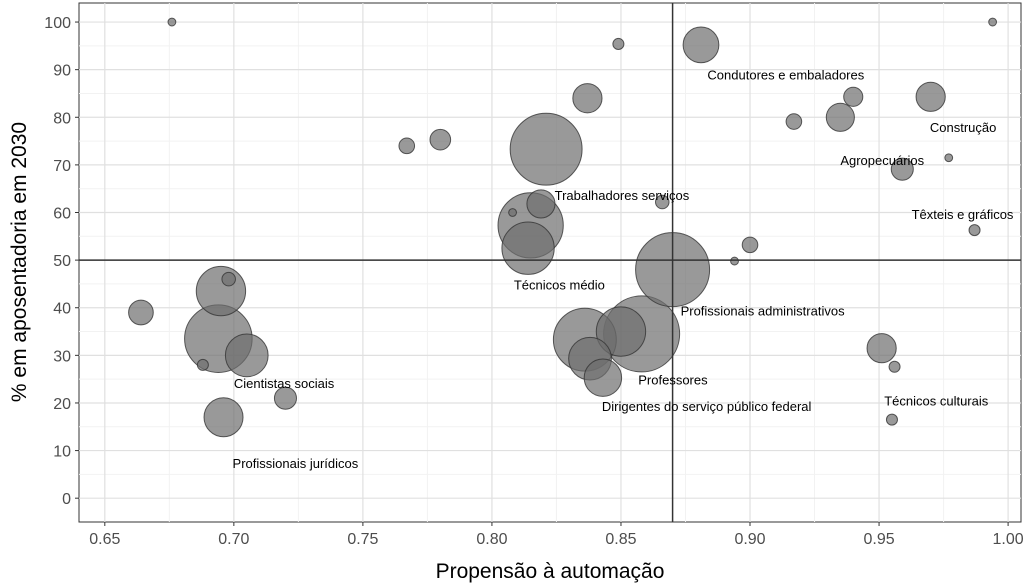 The height and width of the screenshot is (584, 1023). I want to click on annotation-label: Dirigentes do serviço público federal, so click(707, 406).